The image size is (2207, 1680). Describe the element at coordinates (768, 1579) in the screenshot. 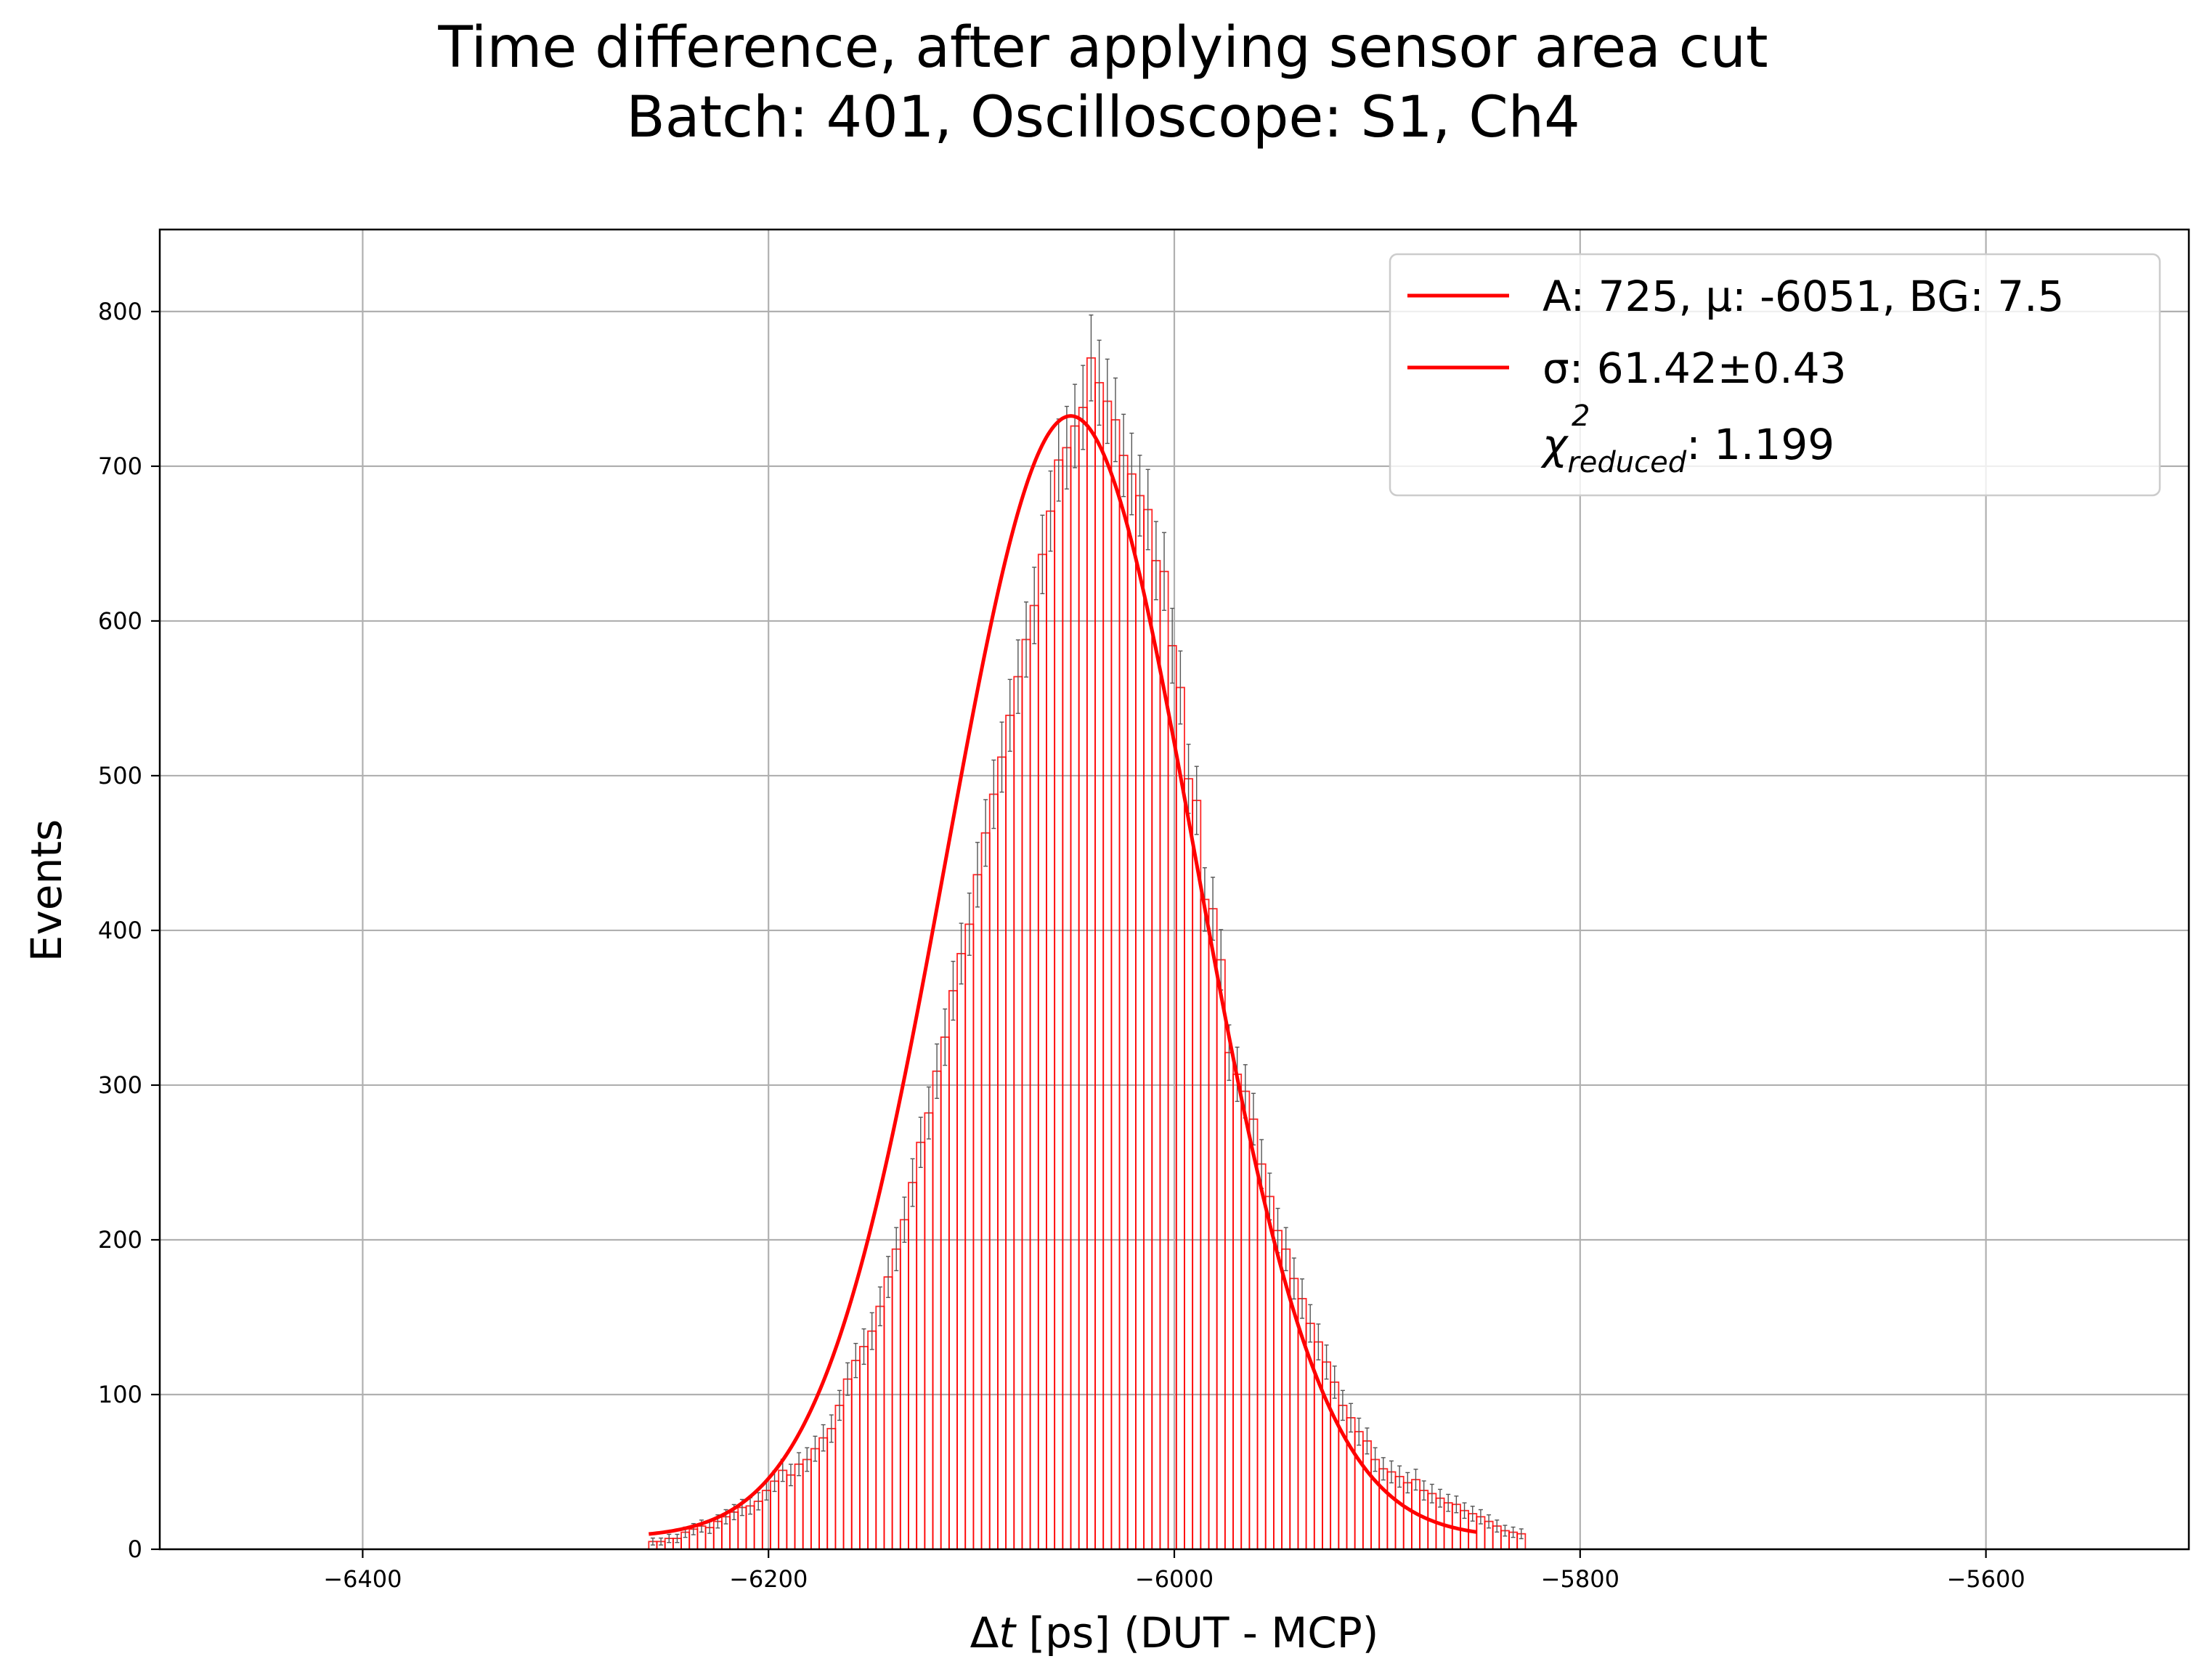

I see `x-tick-label: −6200` at that location.